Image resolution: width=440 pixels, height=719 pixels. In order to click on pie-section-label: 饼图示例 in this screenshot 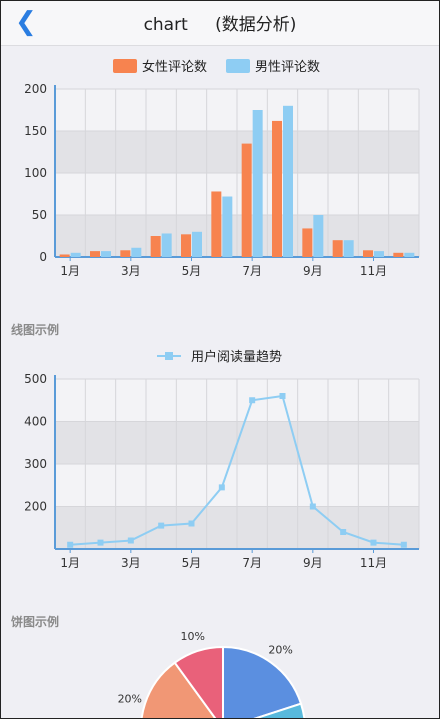, I will do `click(35, 622)`.